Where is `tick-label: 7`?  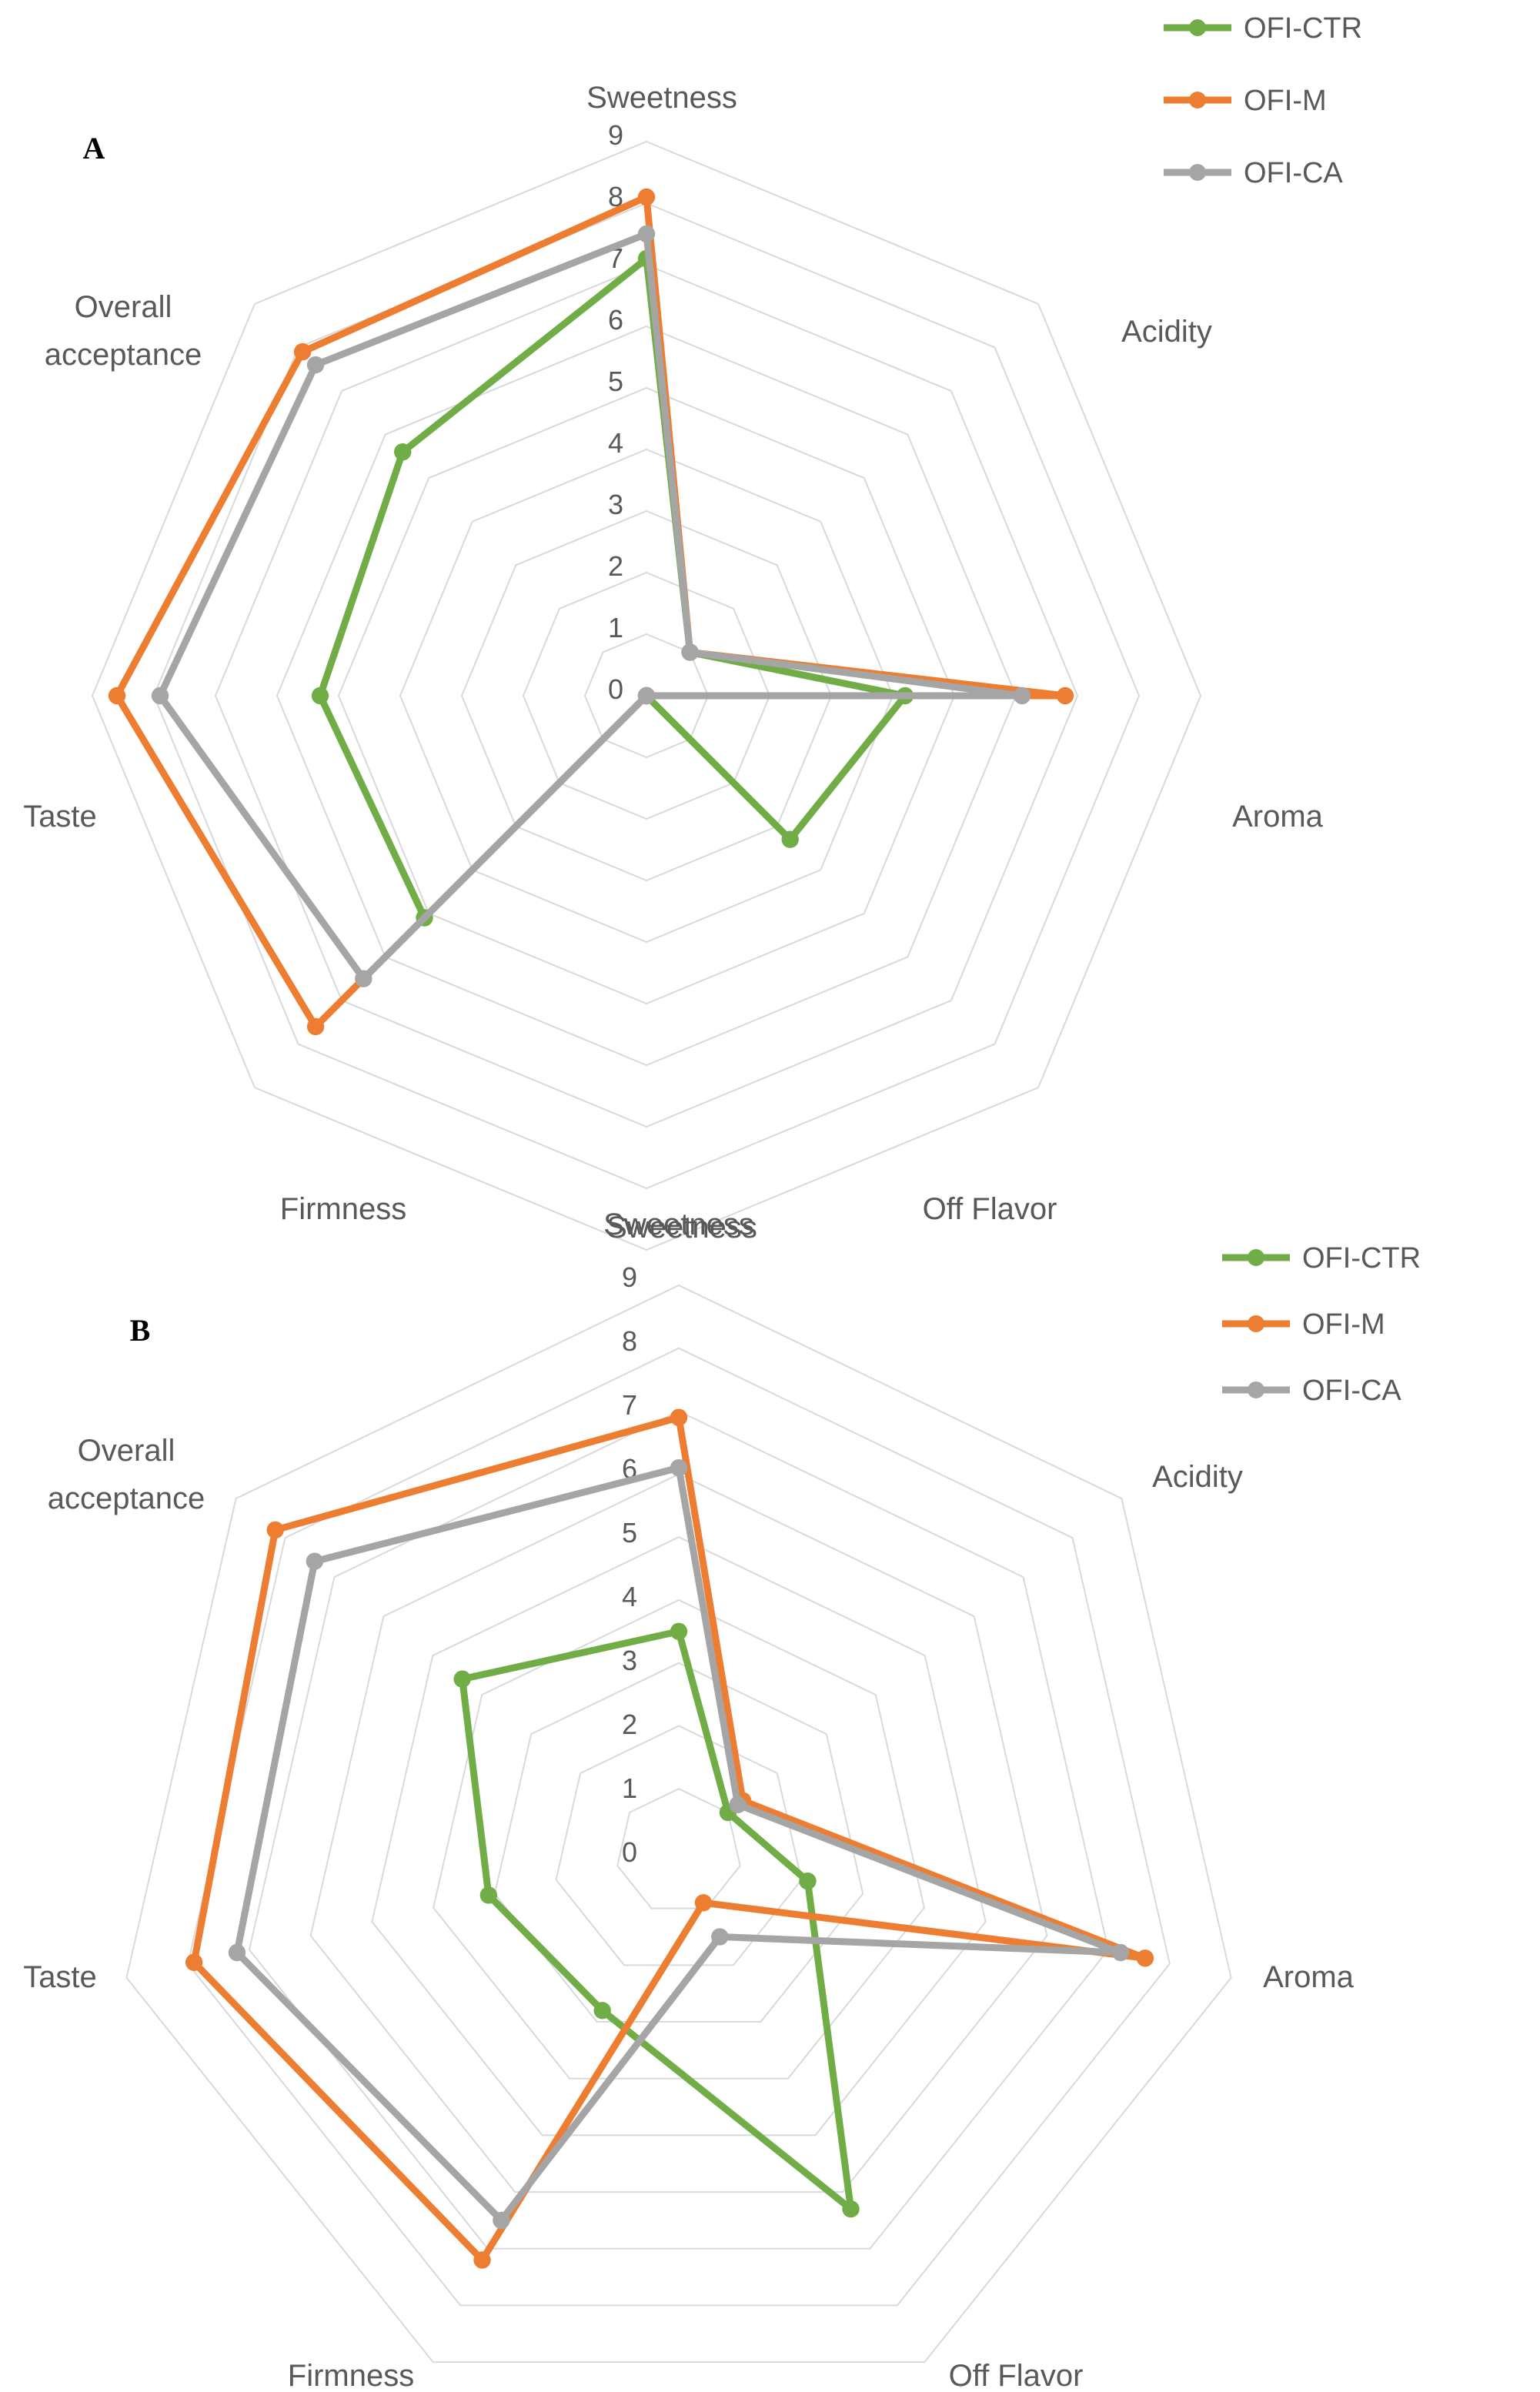
tick-label: 7 is located at coordinates (629, 1405).